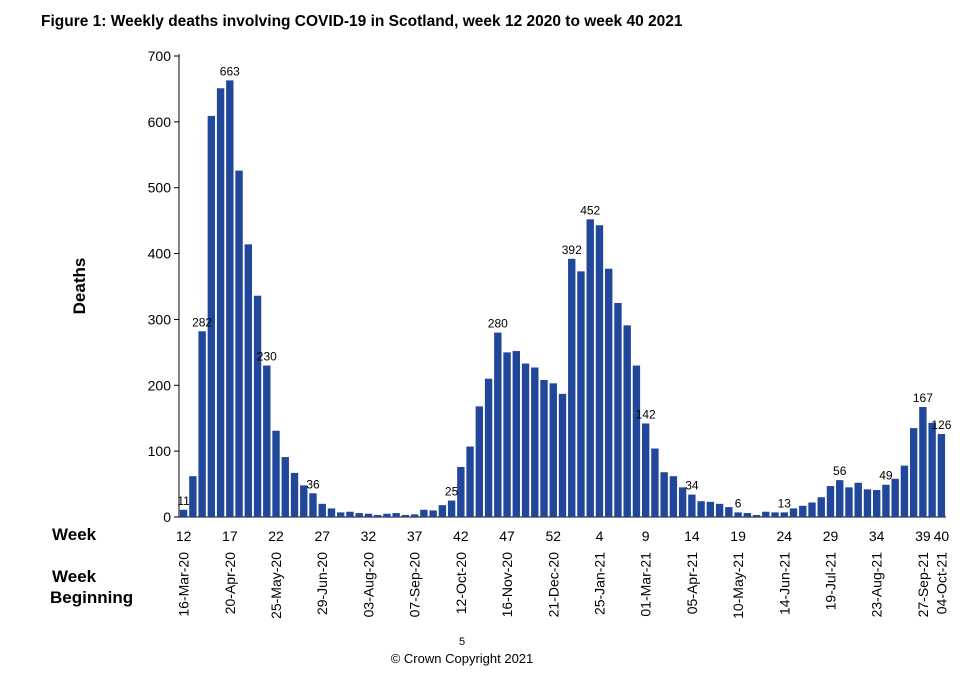 The height and width of the screenshot is (673, 980). What do you see at coordinates (738, 503) in the screenshot?
I see `data-label: 6` at bounding box center [738, 503].